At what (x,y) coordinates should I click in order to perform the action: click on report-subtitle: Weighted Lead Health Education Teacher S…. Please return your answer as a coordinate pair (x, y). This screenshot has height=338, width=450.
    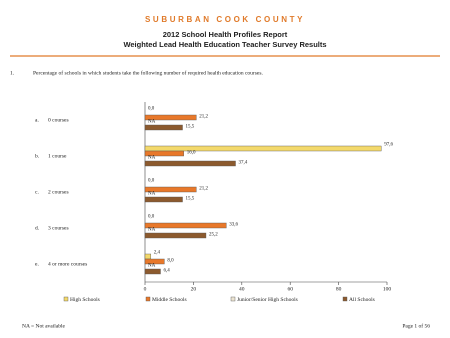
    Looking at the image, I should click on (224, 44).